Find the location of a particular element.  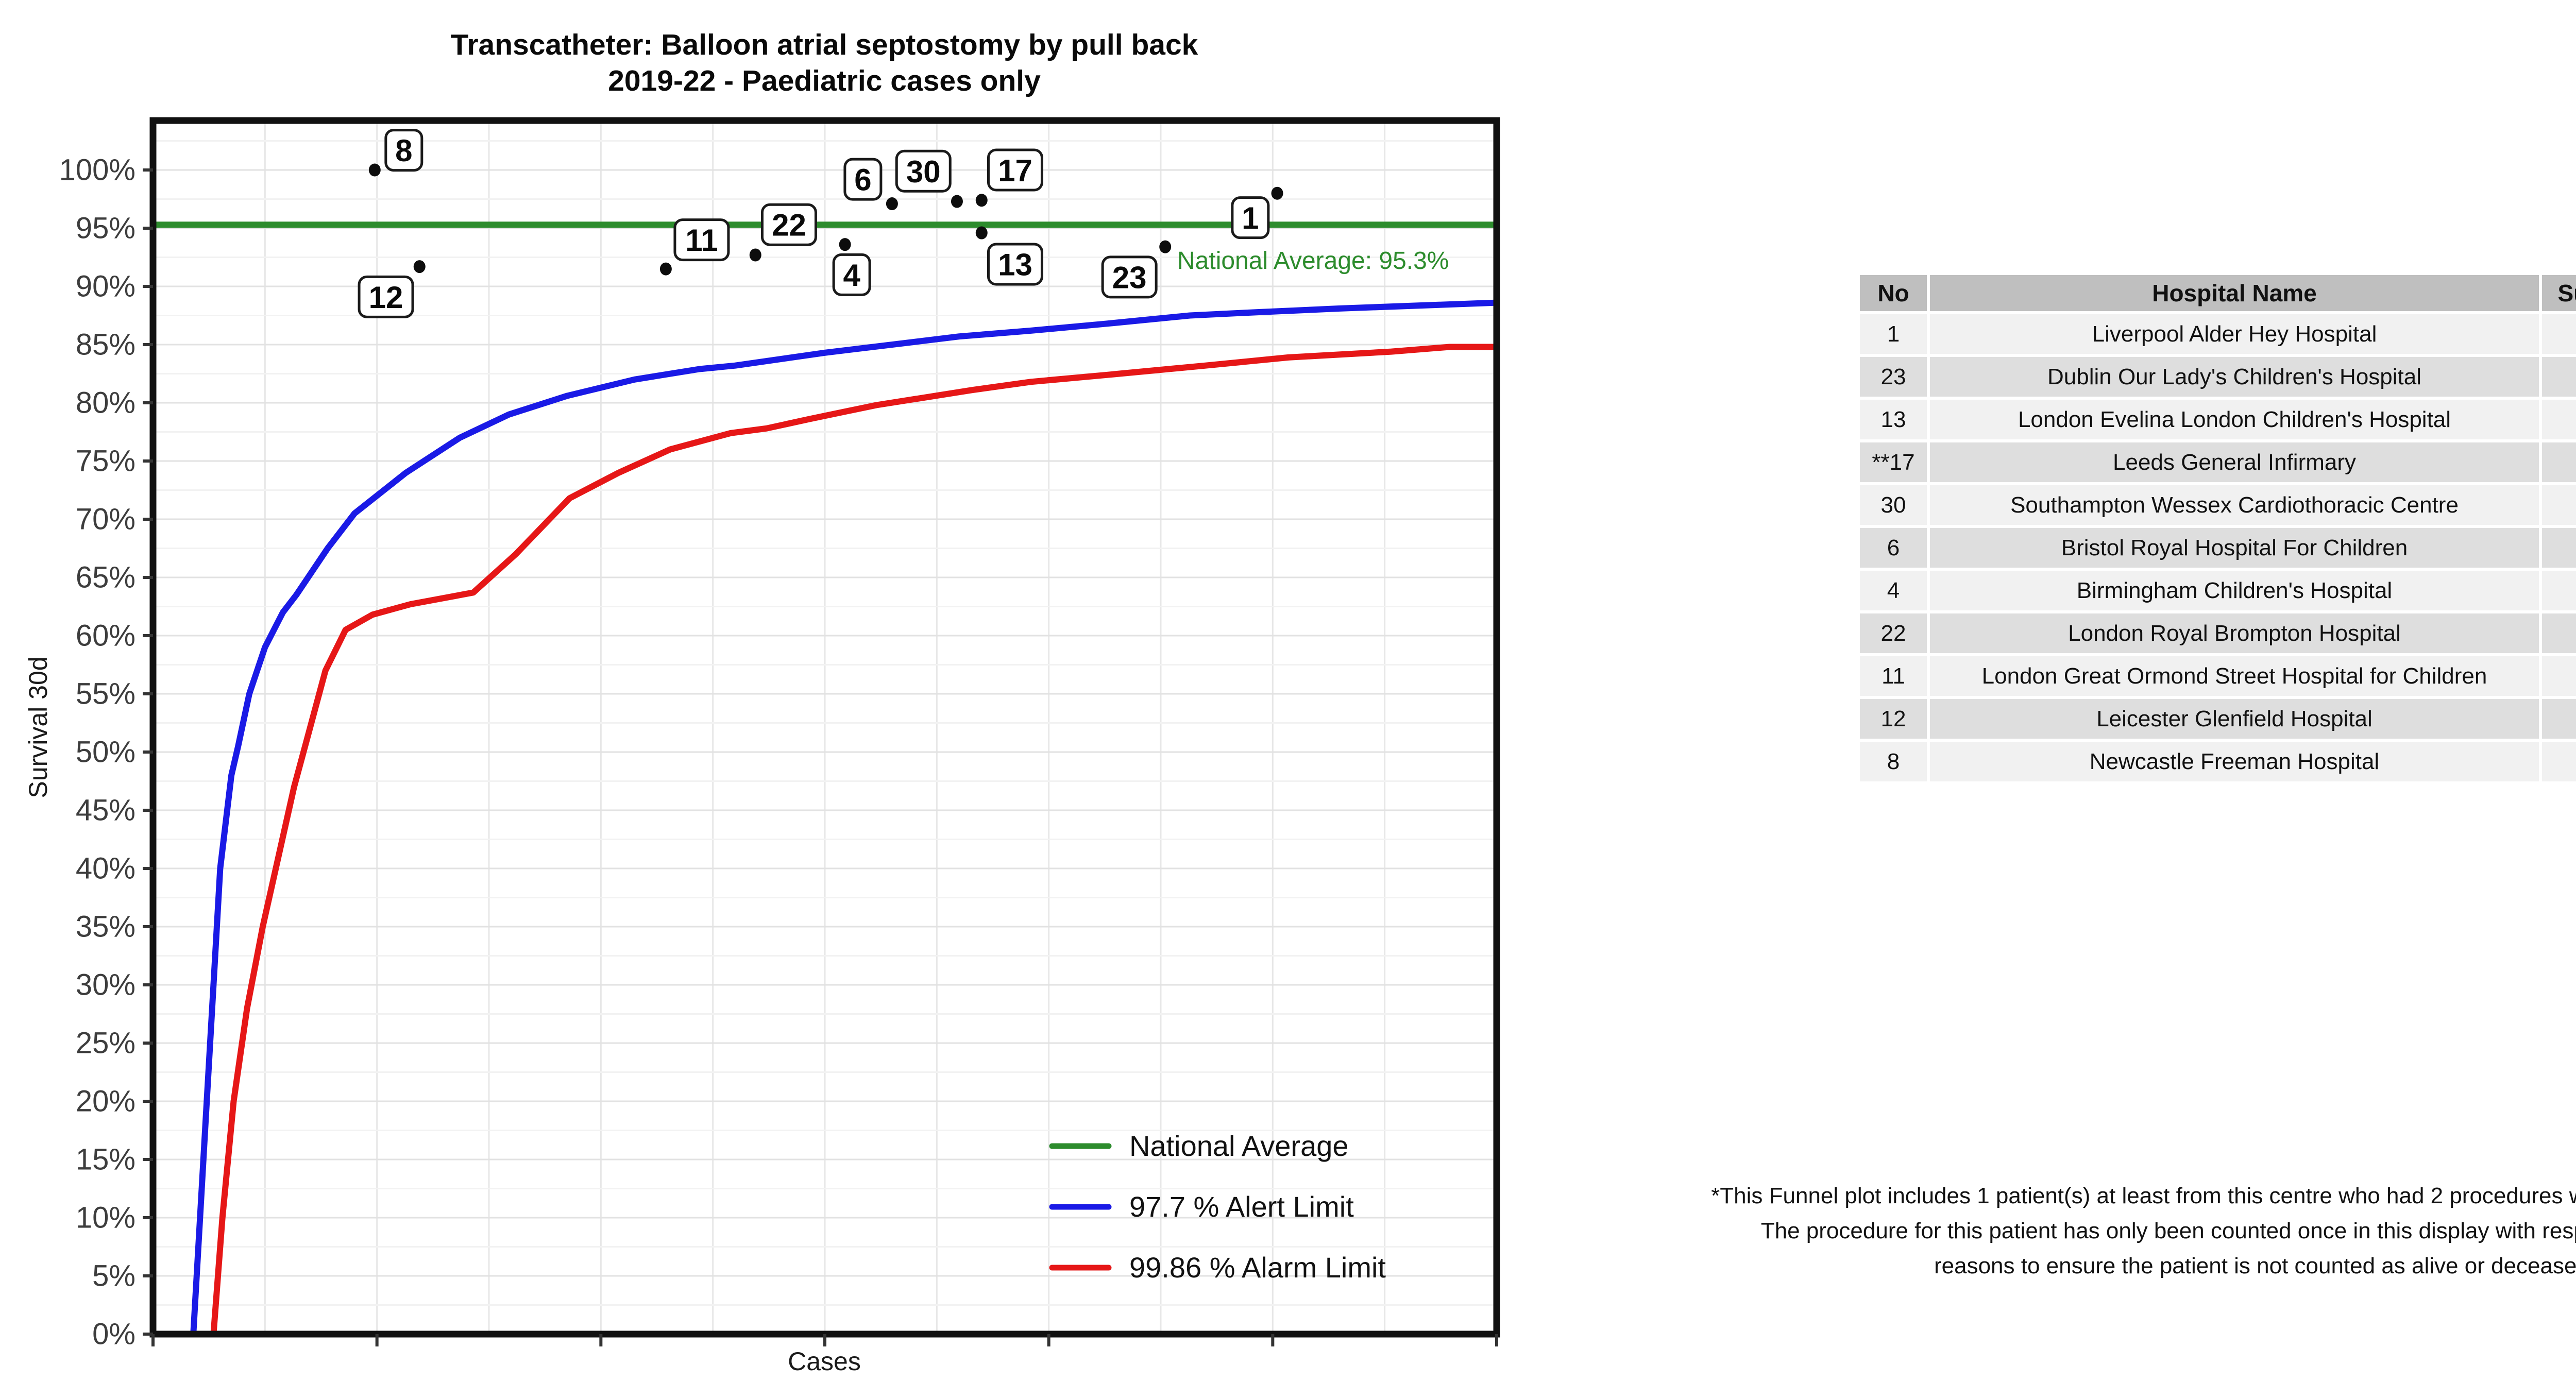

x-axis-title: Cases is located at coordinates (824, 1361).